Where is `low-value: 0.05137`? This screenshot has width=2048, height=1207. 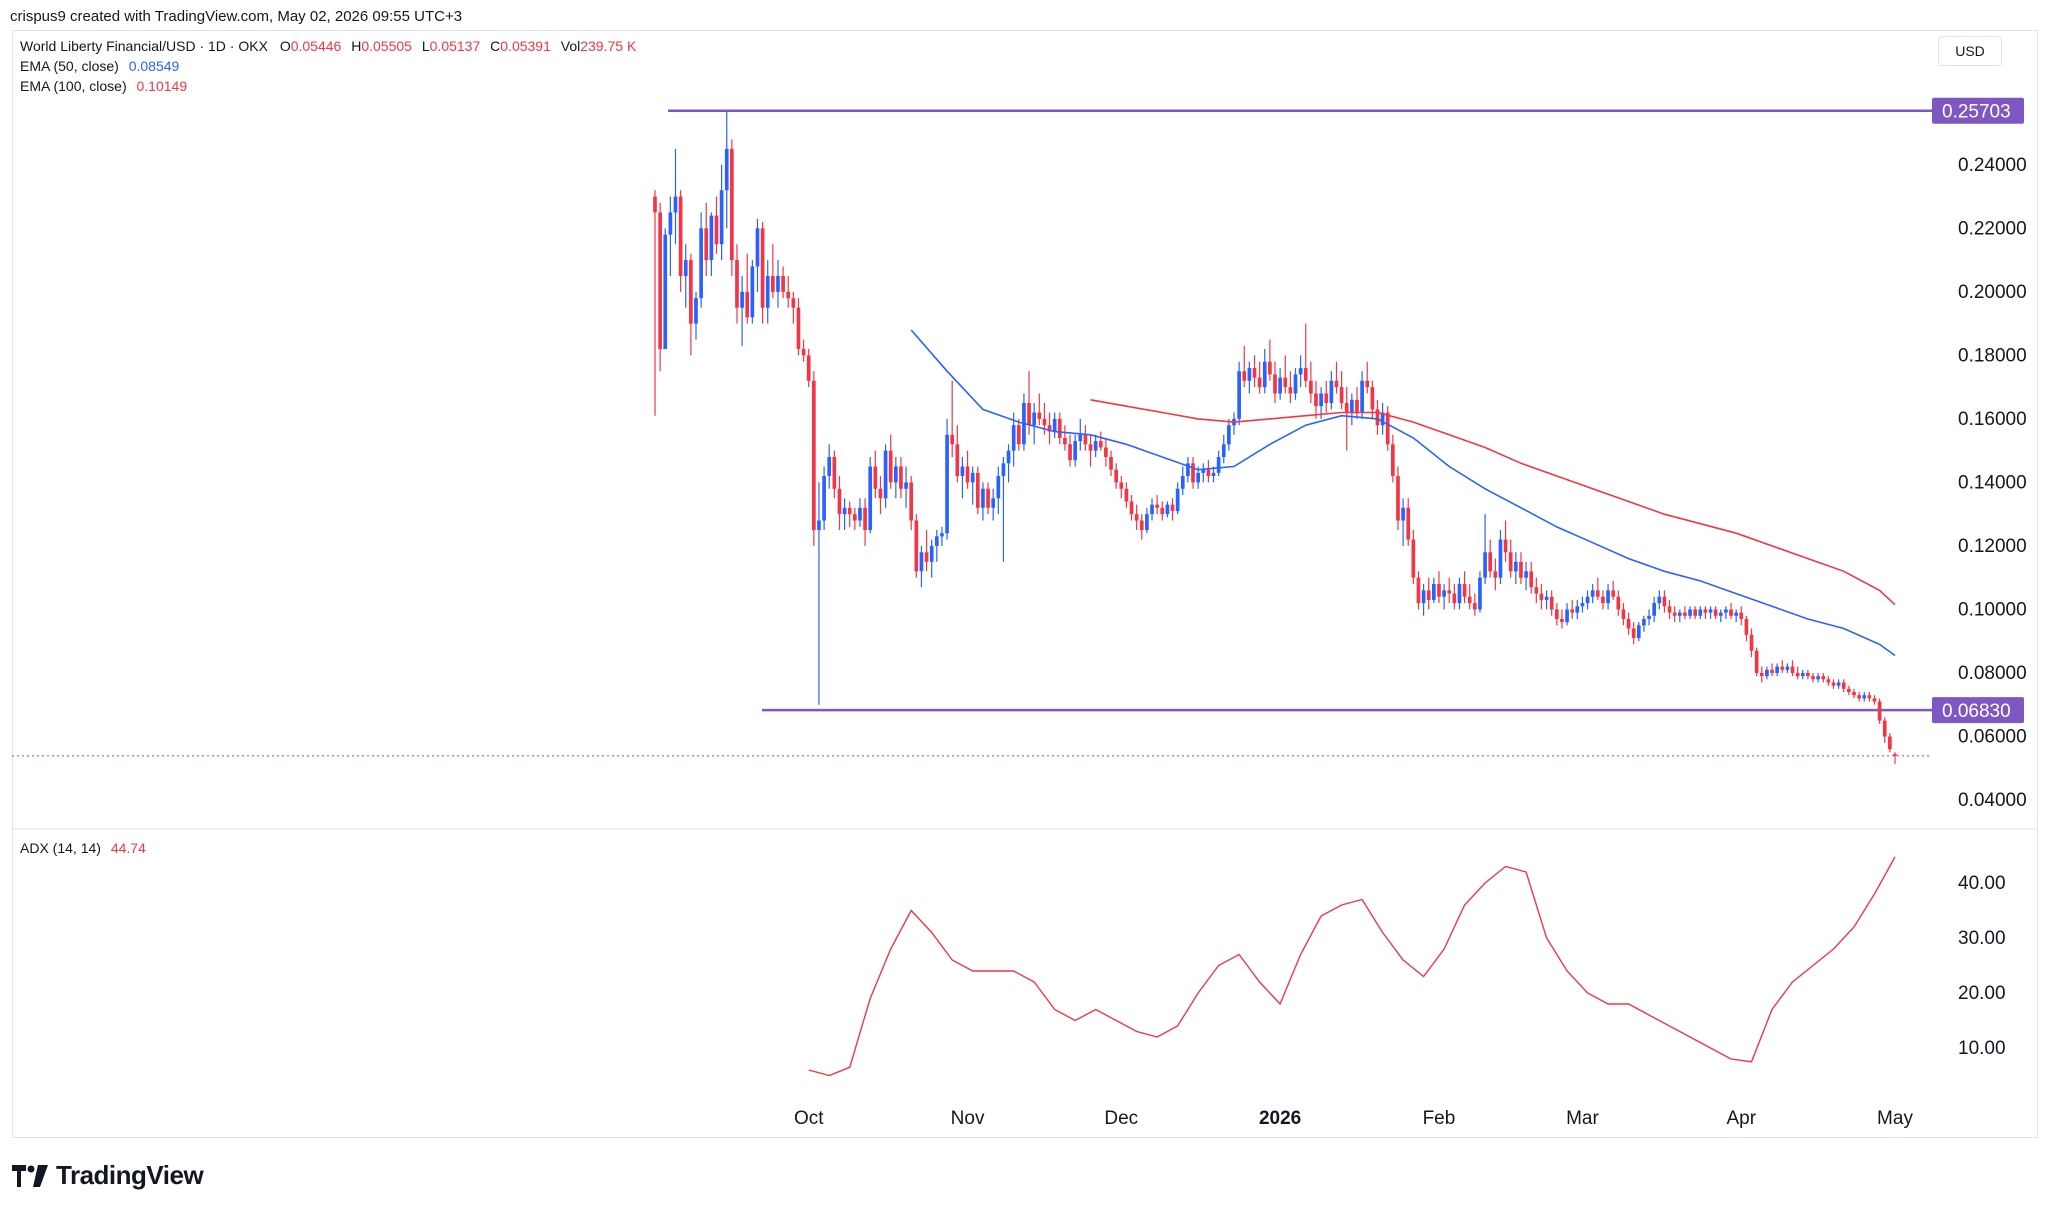
low-value: 0.05137 is located at coordinates (455, 46).